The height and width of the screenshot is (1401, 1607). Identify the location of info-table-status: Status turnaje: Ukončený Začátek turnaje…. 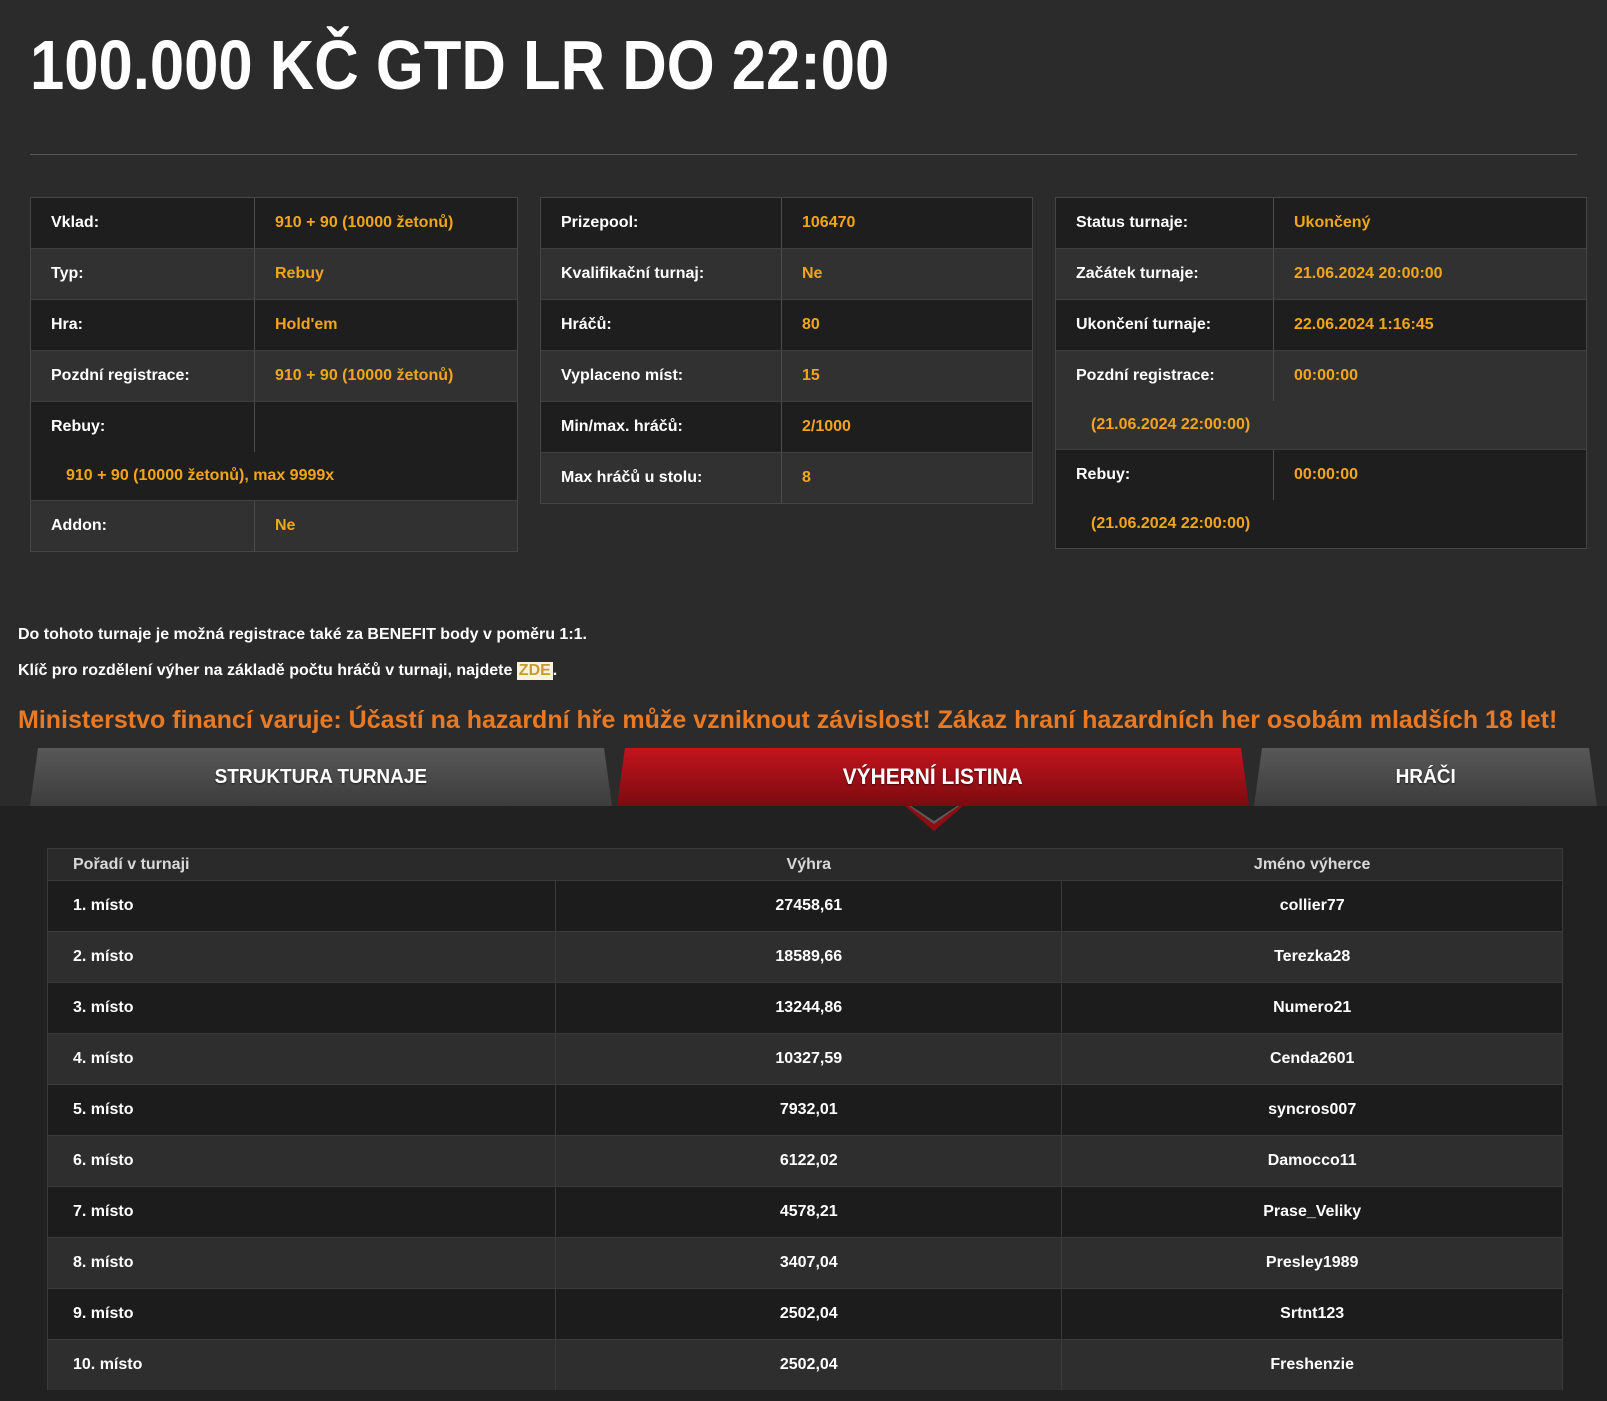
(1321, 373).